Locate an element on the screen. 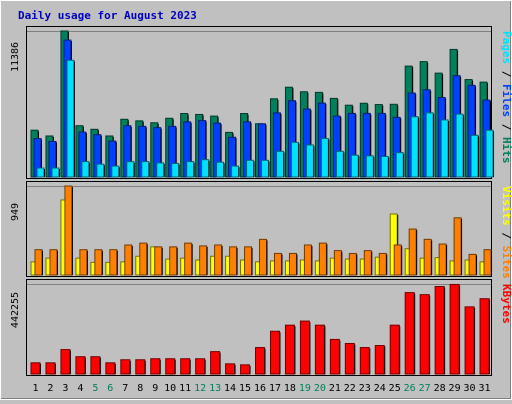  x-tick-label-day-16: 16 is located at coordinates (260, 388).